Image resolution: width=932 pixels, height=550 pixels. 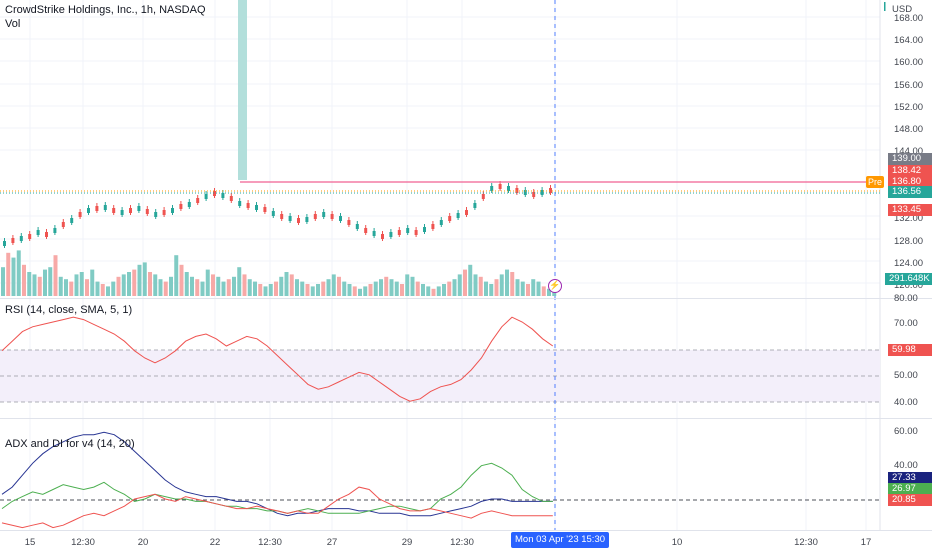 I want to click on time-axis-tick-label: 17, so click(x=866, y=542).